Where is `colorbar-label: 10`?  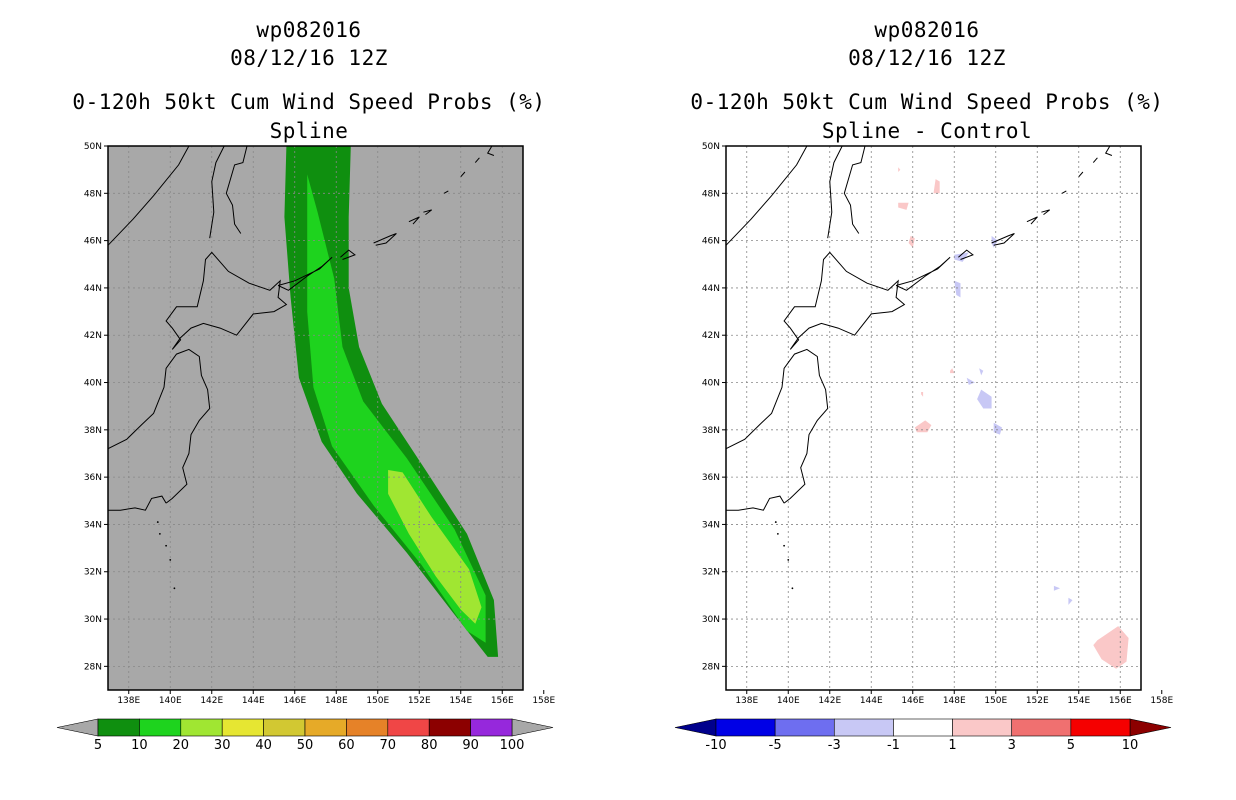 colorbar-label: 10 is located at coordinates (1130, 745).